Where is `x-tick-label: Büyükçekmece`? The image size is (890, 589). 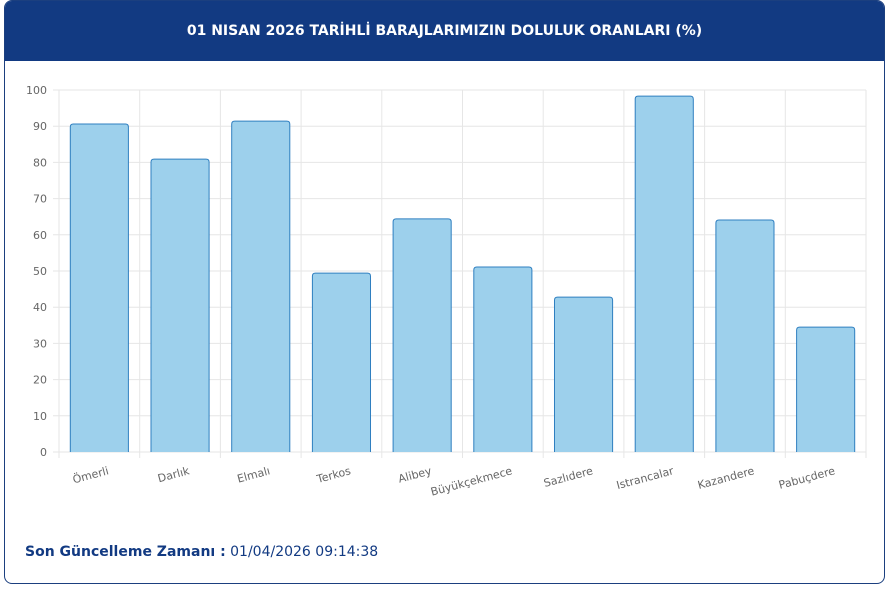
x-tick-label: Büyükçekmece is located at coordinates (471, 481).